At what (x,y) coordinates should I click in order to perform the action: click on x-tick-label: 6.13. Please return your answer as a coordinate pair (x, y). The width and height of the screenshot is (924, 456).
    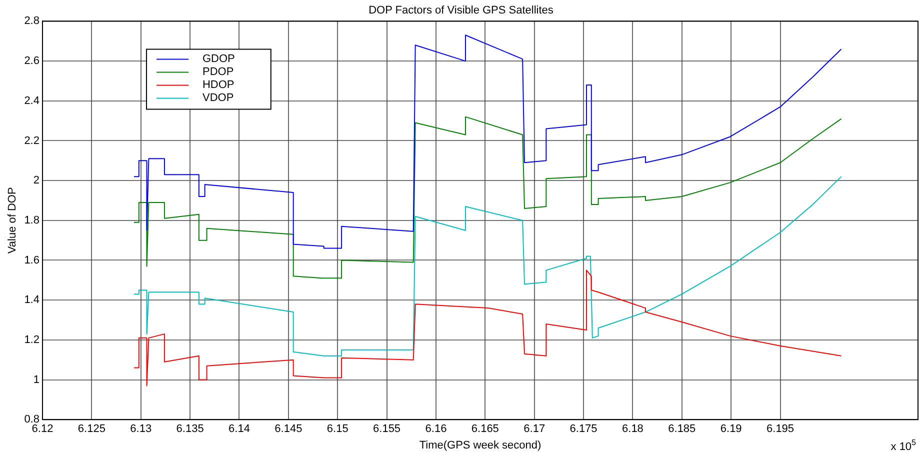
    Looking at the image, I should click on (141, 429).